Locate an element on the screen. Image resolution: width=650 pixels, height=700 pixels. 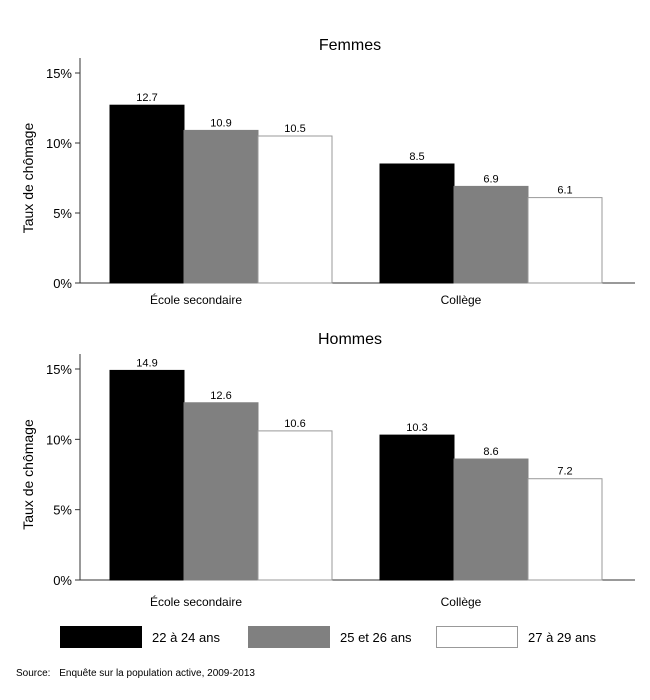
data-label: 6.1 is located at coordinates (564, 191).